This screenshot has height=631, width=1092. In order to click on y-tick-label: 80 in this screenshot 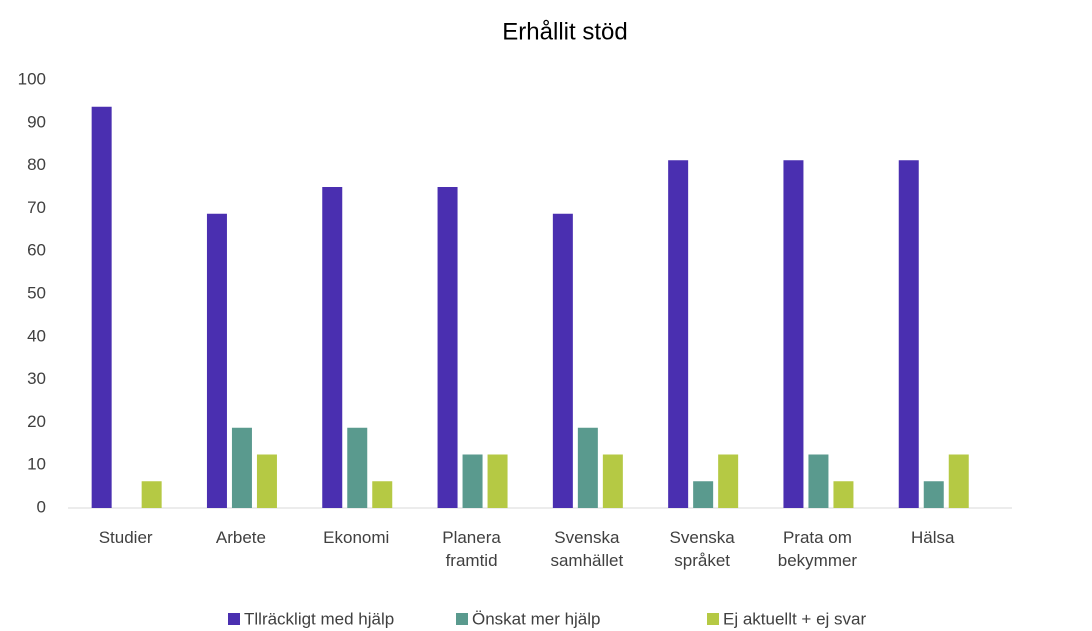, I will do `click(36, 164)`.